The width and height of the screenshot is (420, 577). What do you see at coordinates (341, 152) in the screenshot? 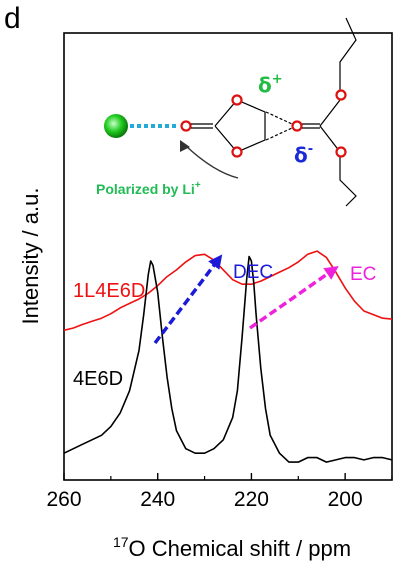
I see `dec-oxygen-bottom` at bounding box center [341, 152].